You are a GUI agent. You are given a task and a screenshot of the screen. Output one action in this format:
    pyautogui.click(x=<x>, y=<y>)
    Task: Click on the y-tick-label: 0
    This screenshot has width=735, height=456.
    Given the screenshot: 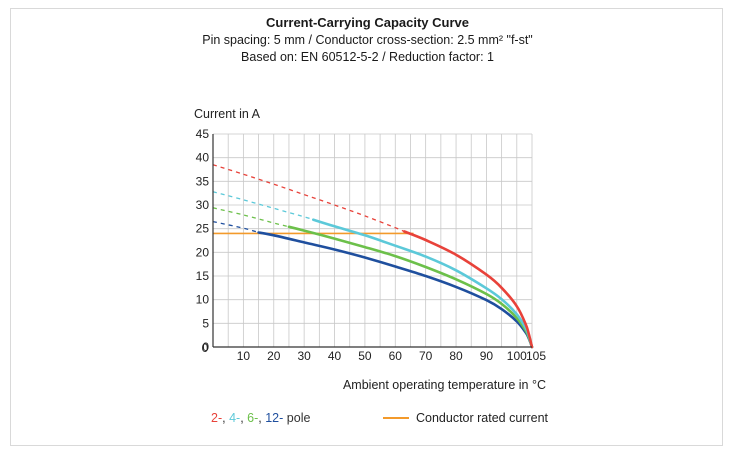 What is the action you would take?
    pyautogui.click(x=205, y=347)
    